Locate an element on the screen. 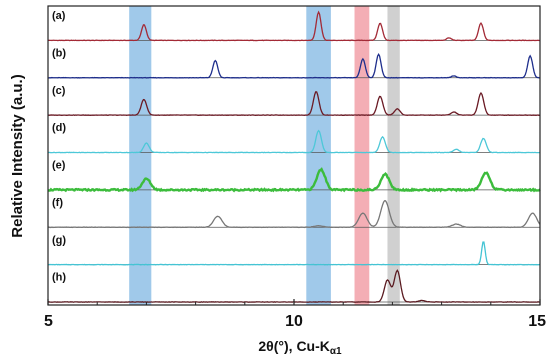 The width and height of the screenshot is (547, 356). x-axis-label-main: 2θ(°), Cu-K is located at coordinates (294, 346).